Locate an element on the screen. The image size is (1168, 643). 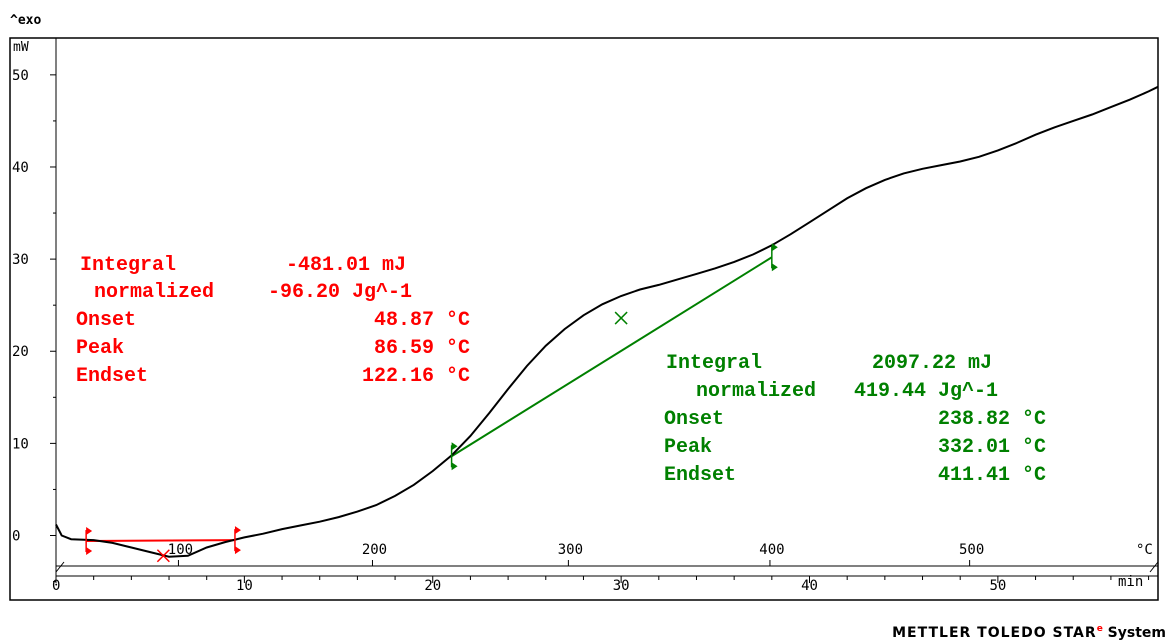
red-peak-label: Peak is located at coordinates (100, 348).